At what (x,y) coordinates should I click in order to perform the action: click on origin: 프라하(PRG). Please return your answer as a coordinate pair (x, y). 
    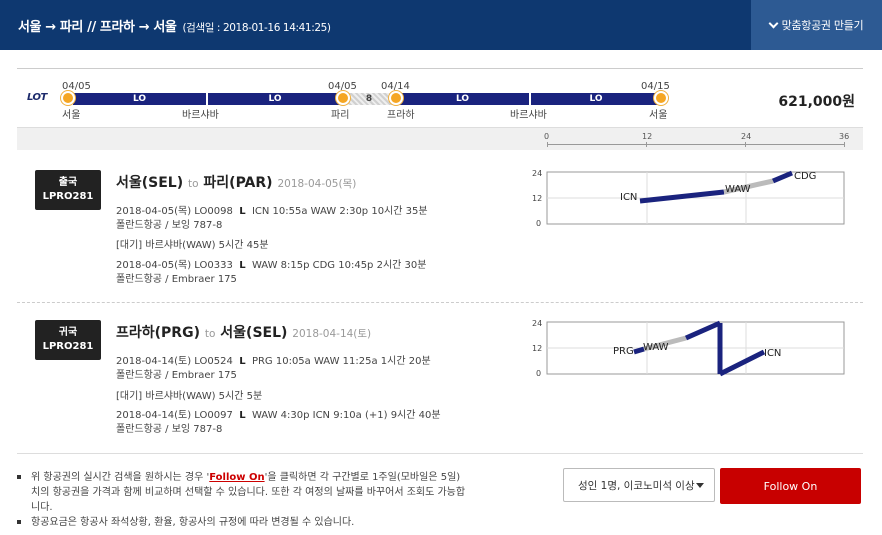
    Looking at the image, I should click on (158, 333).